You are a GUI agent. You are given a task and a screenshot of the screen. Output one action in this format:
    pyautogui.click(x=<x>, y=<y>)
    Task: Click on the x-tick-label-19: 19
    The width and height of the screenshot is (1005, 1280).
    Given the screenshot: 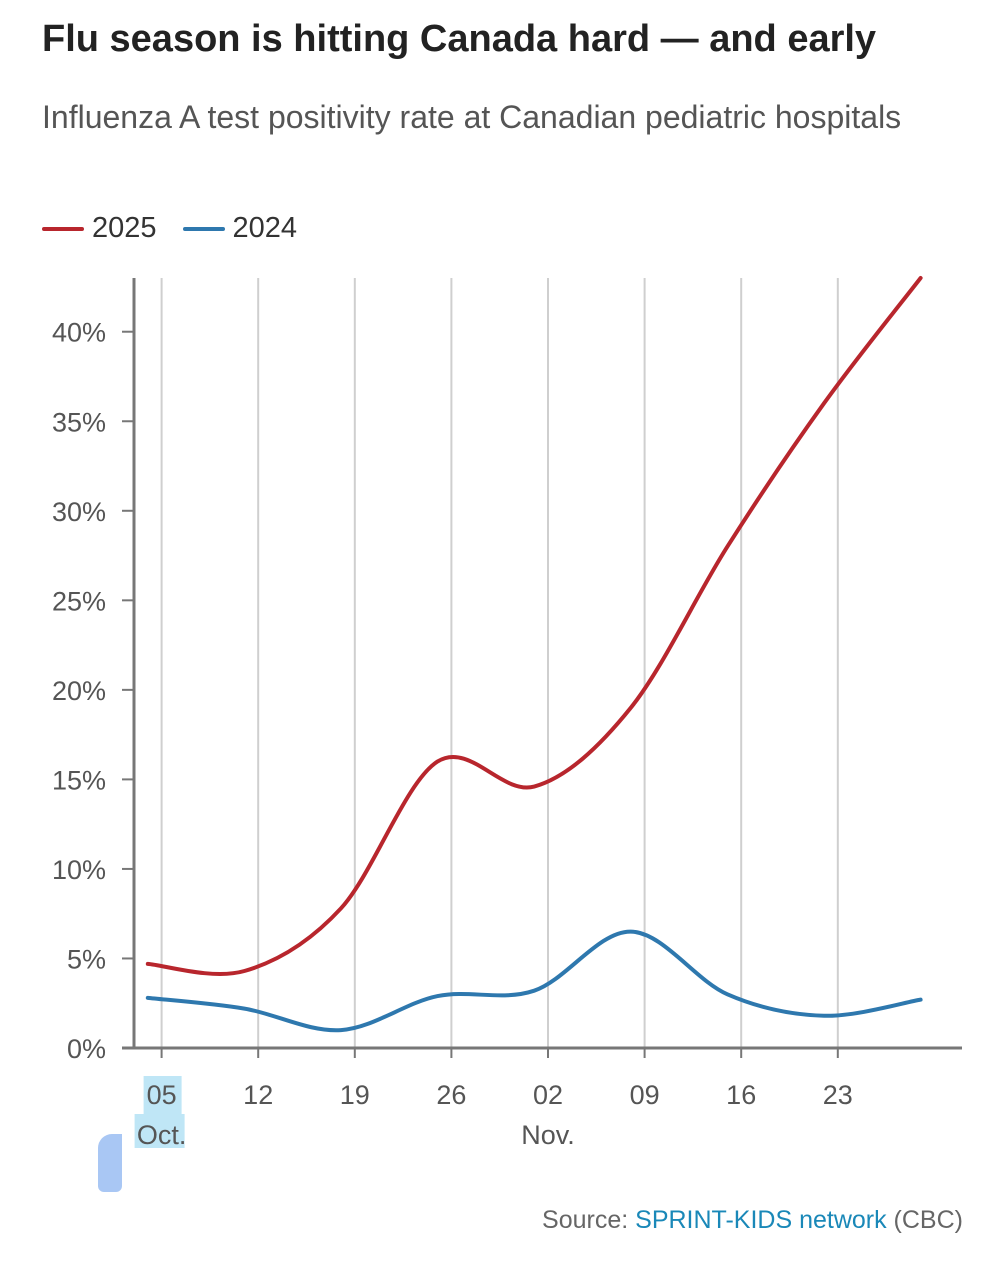 What is the action you would take?
    pyautogui.click(x=355, y=1095)
    